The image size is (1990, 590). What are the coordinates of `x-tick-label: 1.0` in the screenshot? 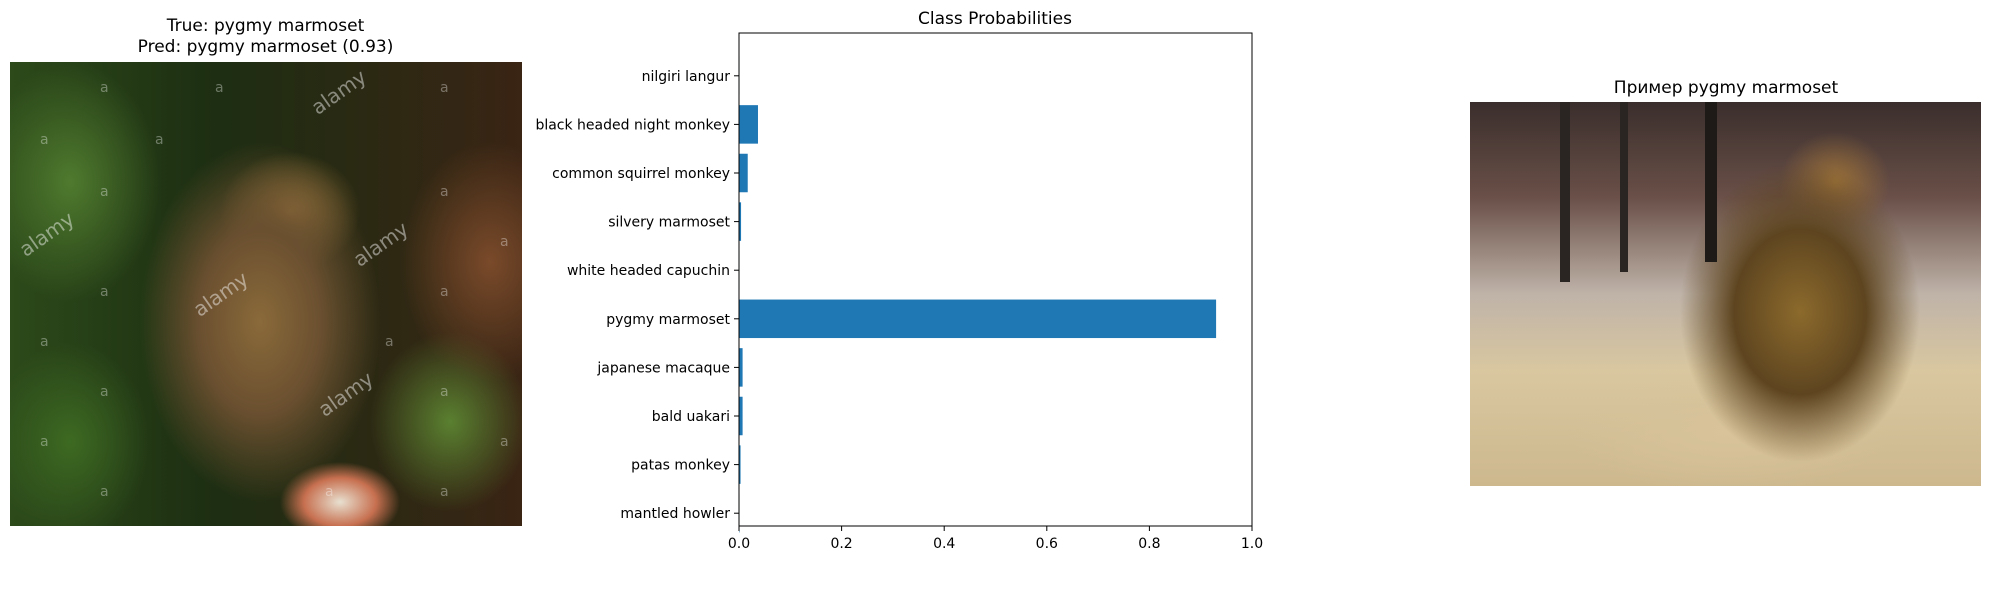 It's located at (1252, 544).